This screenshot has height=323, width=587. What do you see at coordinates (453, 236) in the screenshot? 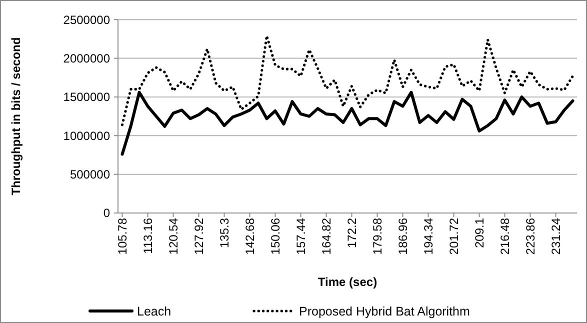
I see `x-tick-label: 201.72` at bounding box center [453, 236].